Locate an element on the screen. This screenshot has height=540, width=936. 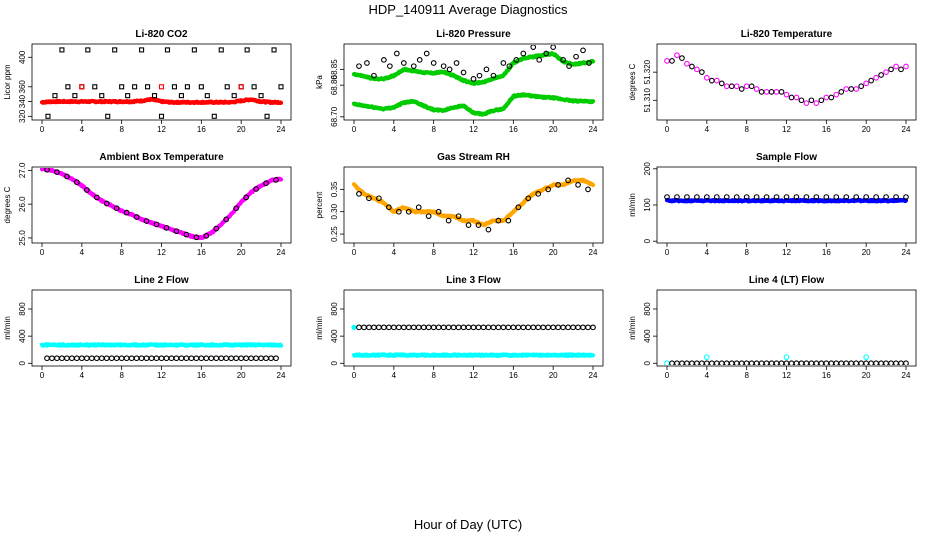
series-line-a is located at coordinates (473, 69).